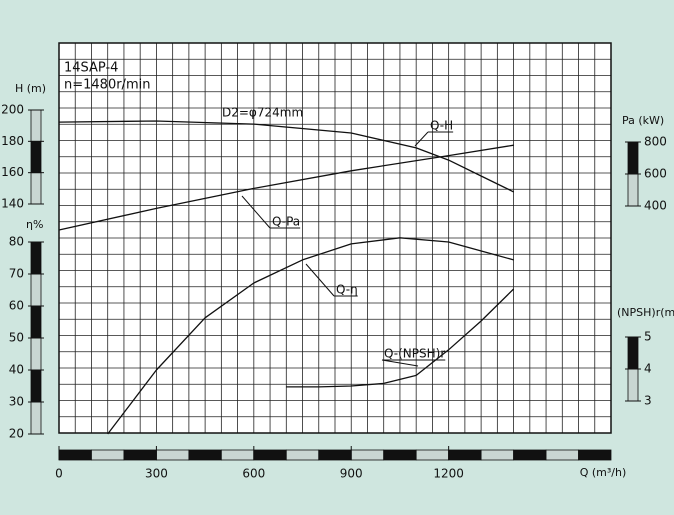 The width and height of the screenshot is (674, 515). What do you see at coordinates (414, 354) in the screenshot?
I see `curve-label: Q-(NPSH)r` at bounding box center [414, 354].